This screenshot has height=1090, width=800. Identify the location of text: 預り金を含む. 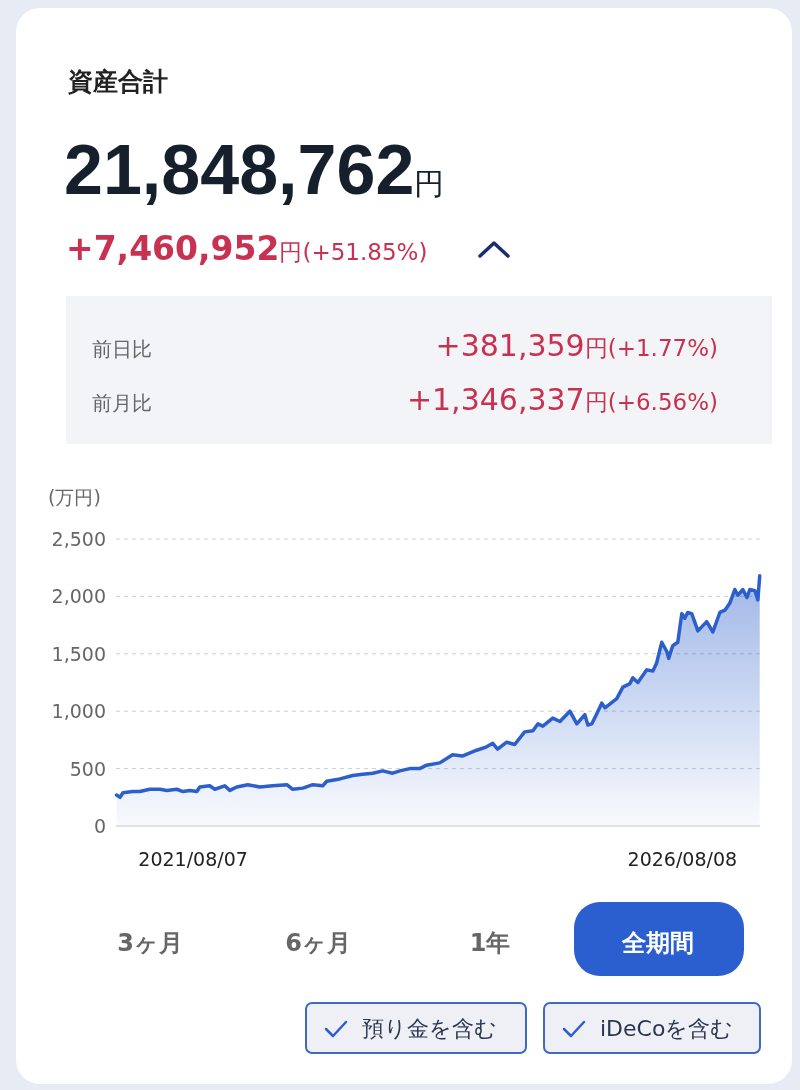
(429, 1028).